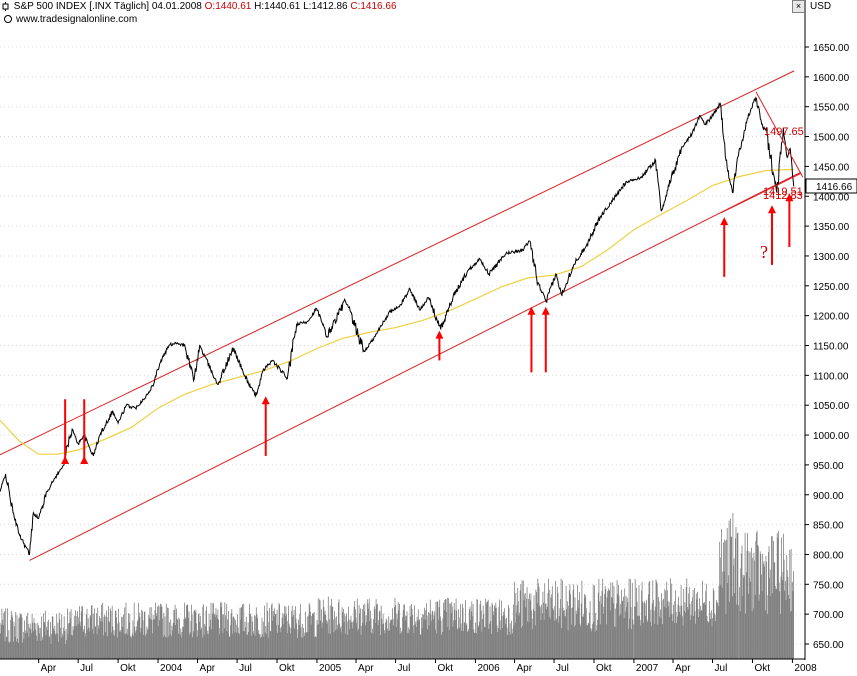 This screenshot has height=676, width=857. I want to click on y-tick-label: 1350.00, so click(831, 227).